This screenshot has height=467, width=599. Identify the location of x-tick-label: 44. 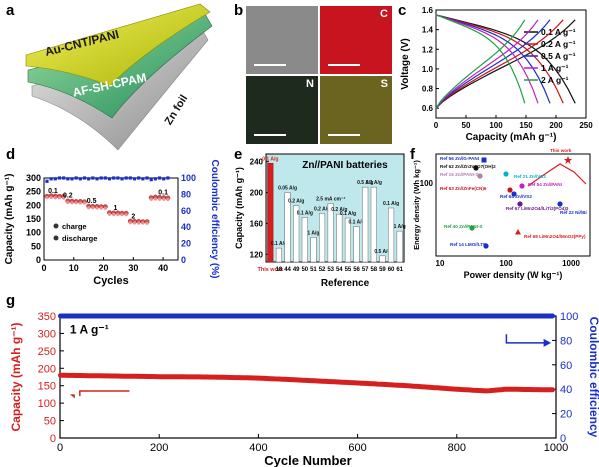
(287, 270).